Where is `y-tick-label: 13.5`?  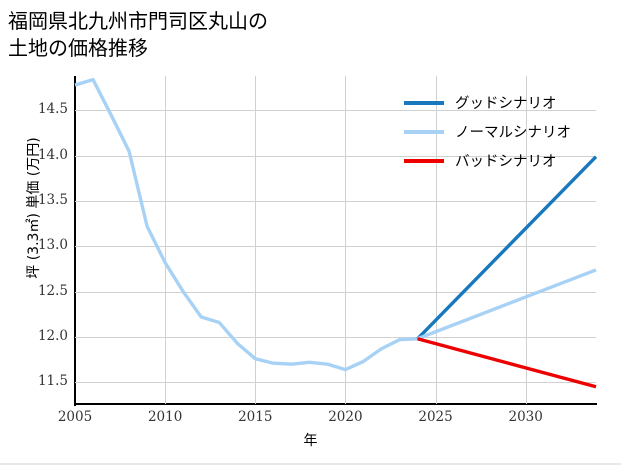 y-tick-label: 13.5 is located at coordinates (52, 200).